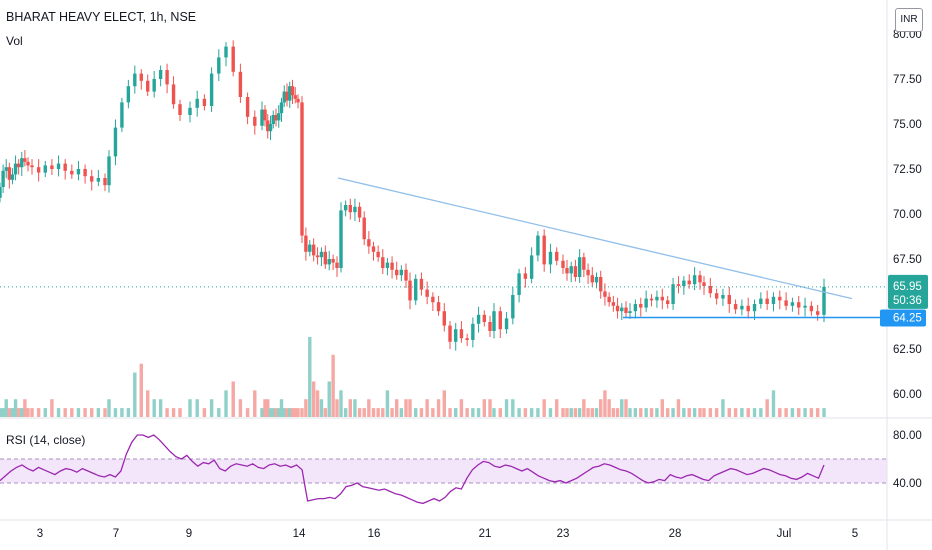 The width and height of the screenshot is (932, 550). What do you see at coordinates (907, 395) in the screenshot?
I see `price-tick-label: 60.00` at bounding box center [907, 395].